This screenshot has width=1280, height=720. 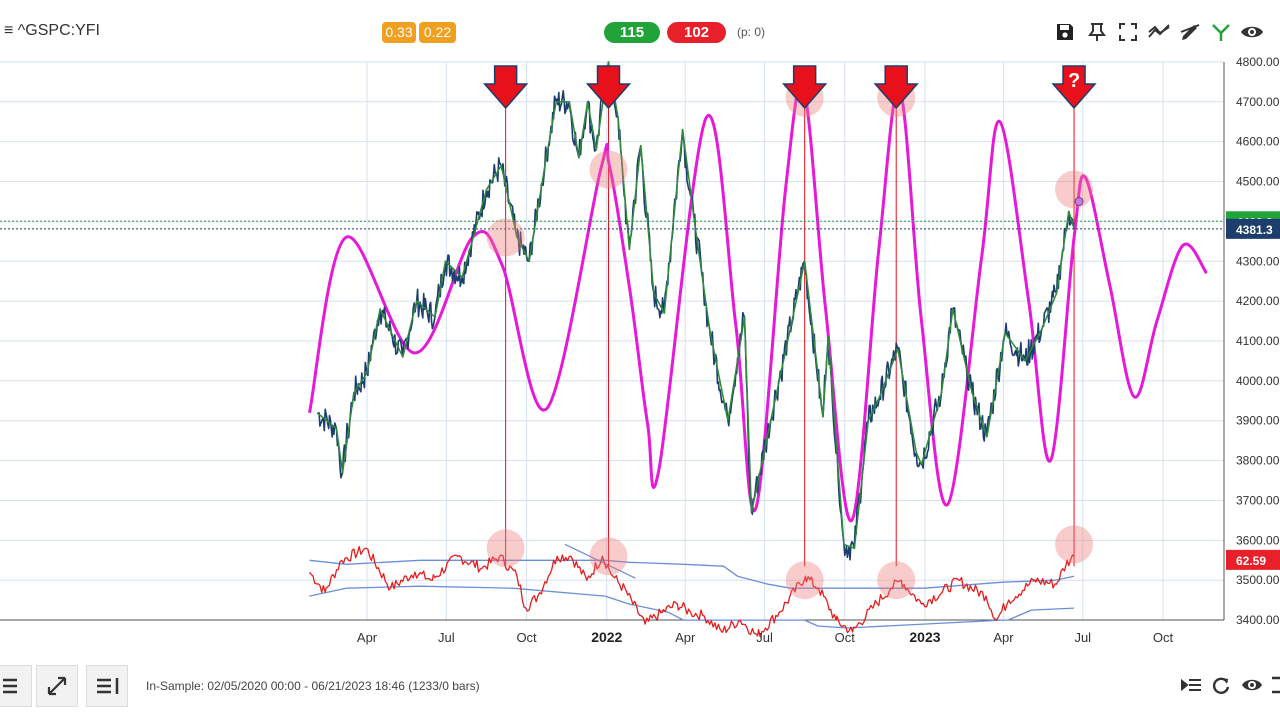 I want to click on pin-icon, so click(x=1097, y=32).